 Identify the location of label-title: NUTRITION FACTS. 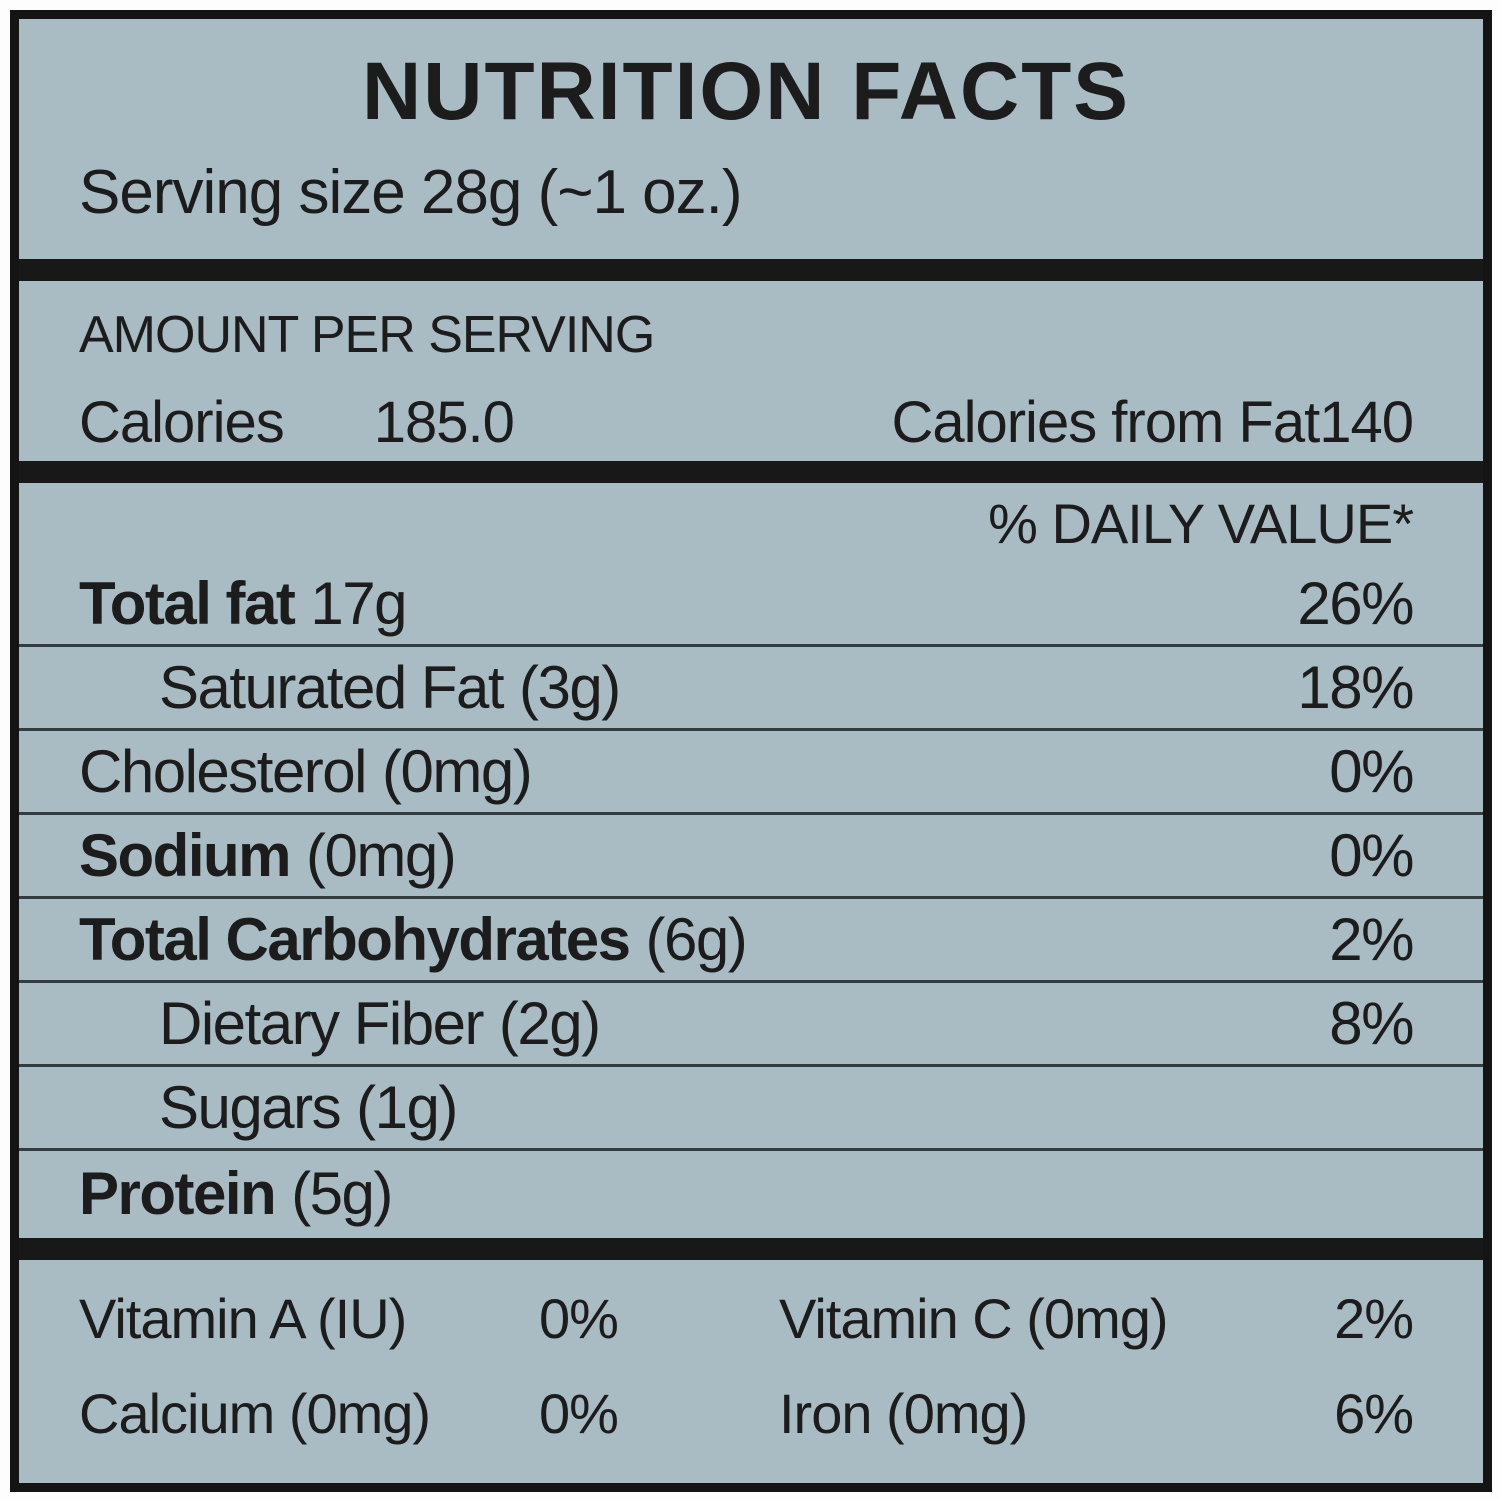
(746, 91).